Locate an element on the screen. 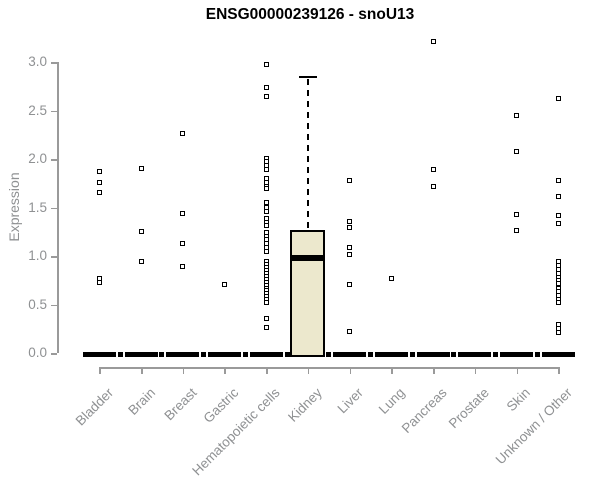 The width and height of the screenshot is (600, 500). category-tick-label: Breast is located at coordinates (180, 404).